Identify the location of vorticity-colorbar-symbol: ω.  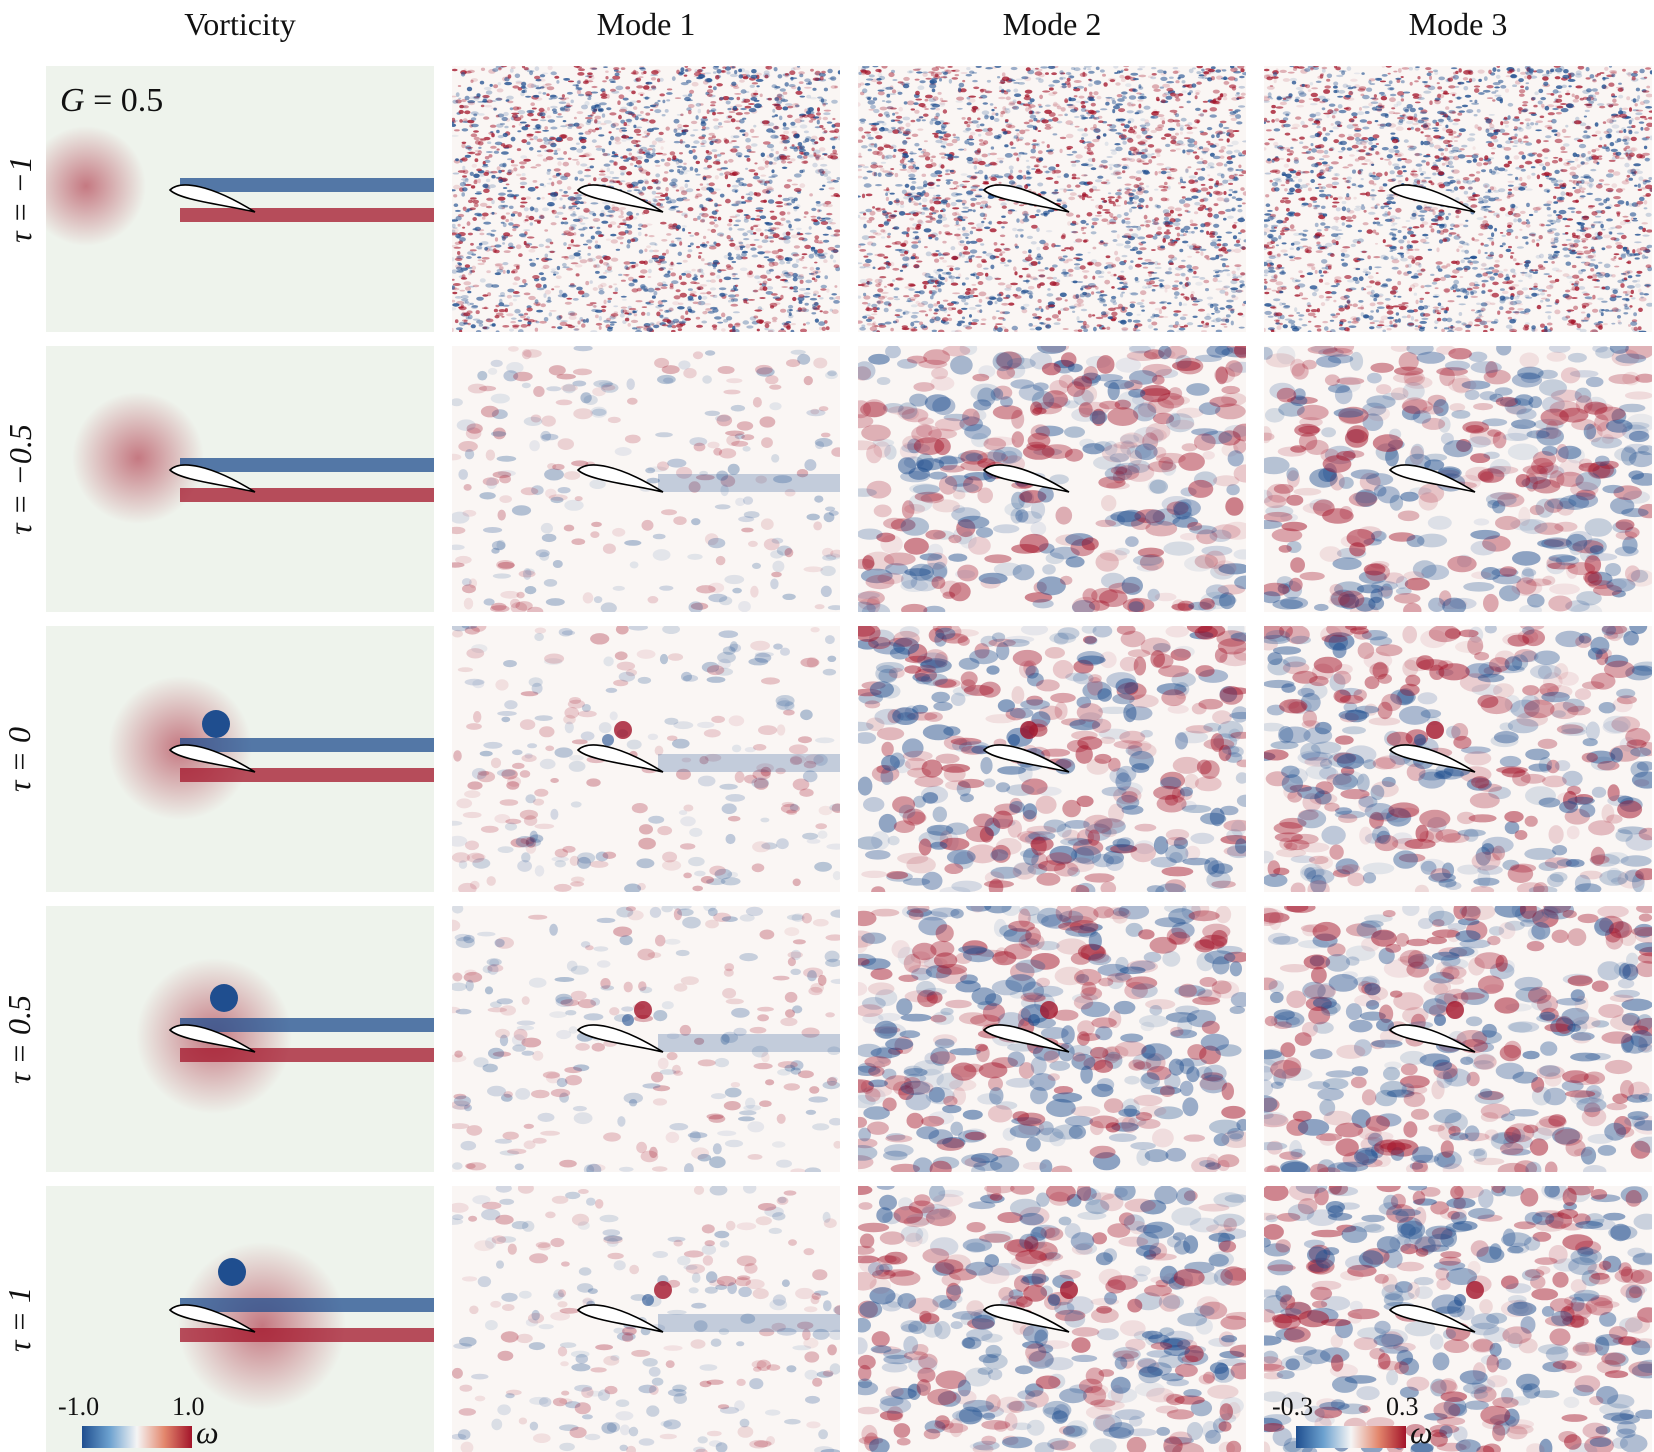
(207, 1432).